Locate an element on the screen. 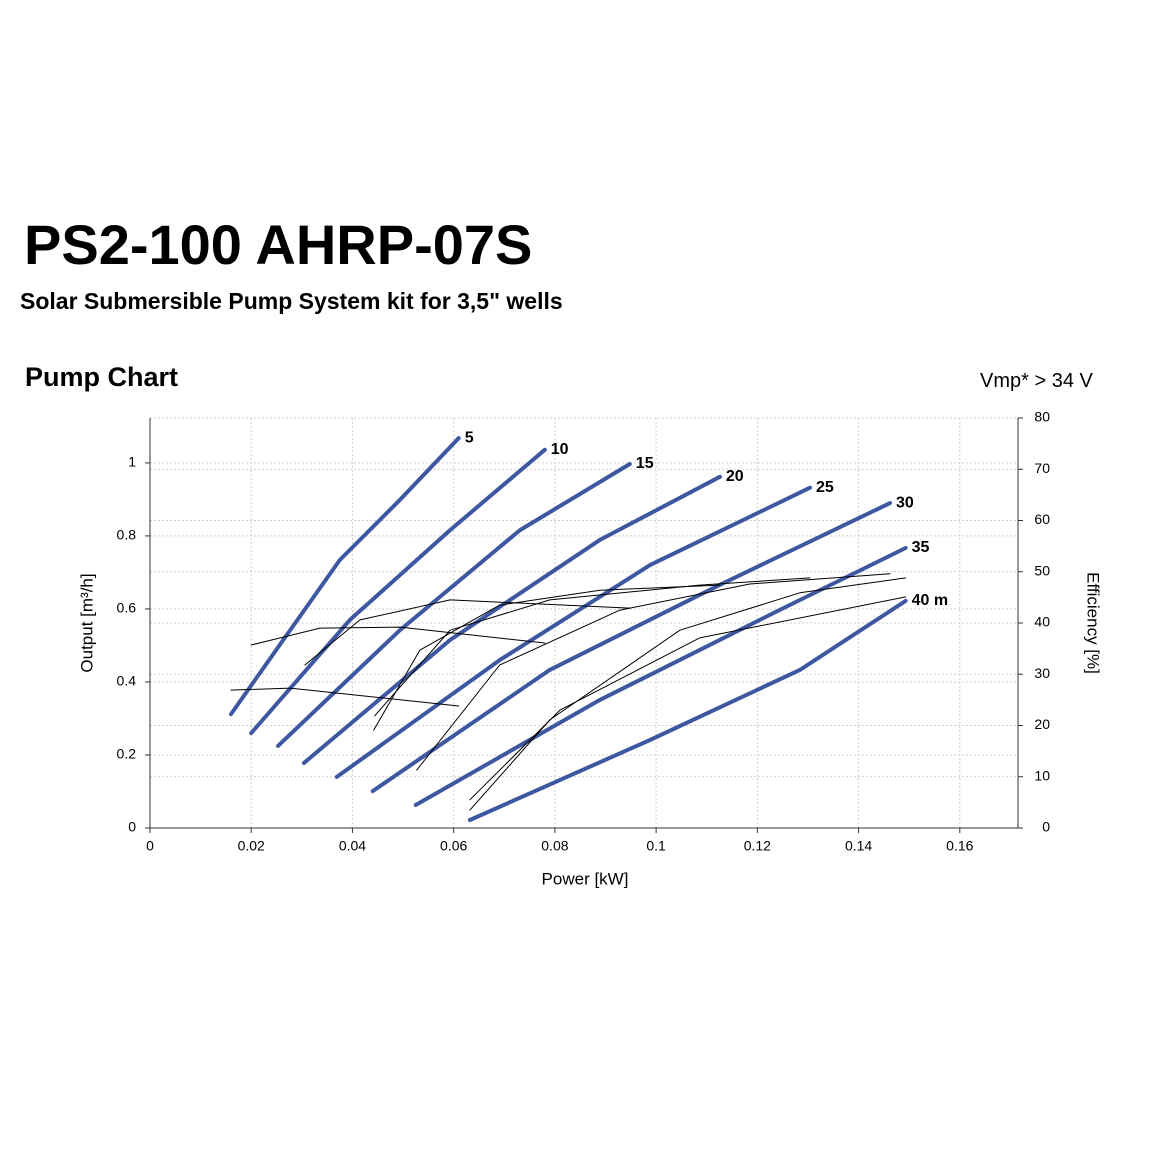  x-tick-label: 0 is located at coordinates (150, 846).